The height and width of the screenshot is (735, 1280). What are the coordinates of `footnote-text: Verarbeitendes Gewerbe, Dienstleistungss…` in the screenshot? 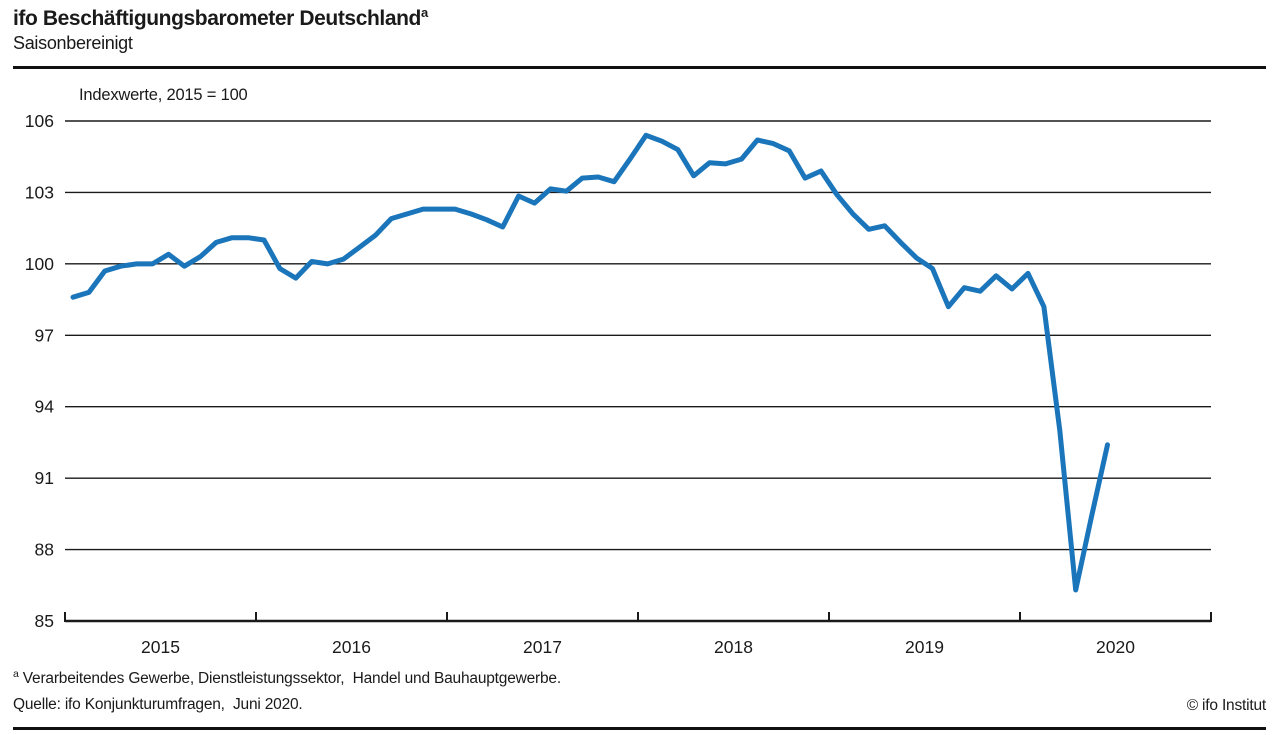 It's located at (289, 679).